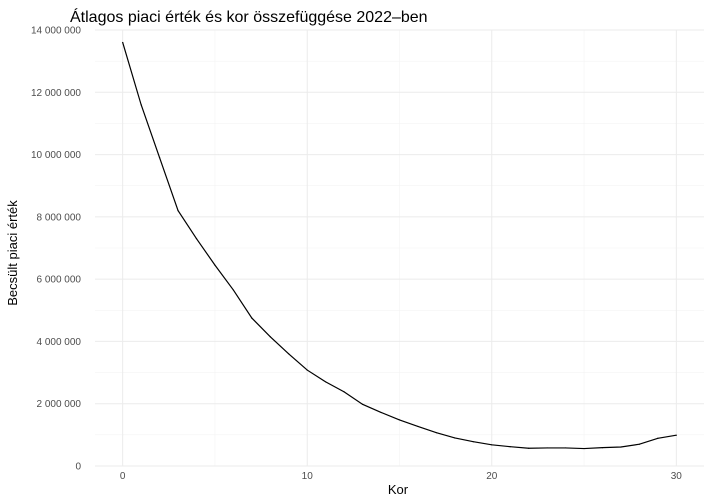 The image size is (711, 497). Describe the element at coordinates (59, 280) in the screenshot. I see `y-tick-label: 6 000 000` at that location.